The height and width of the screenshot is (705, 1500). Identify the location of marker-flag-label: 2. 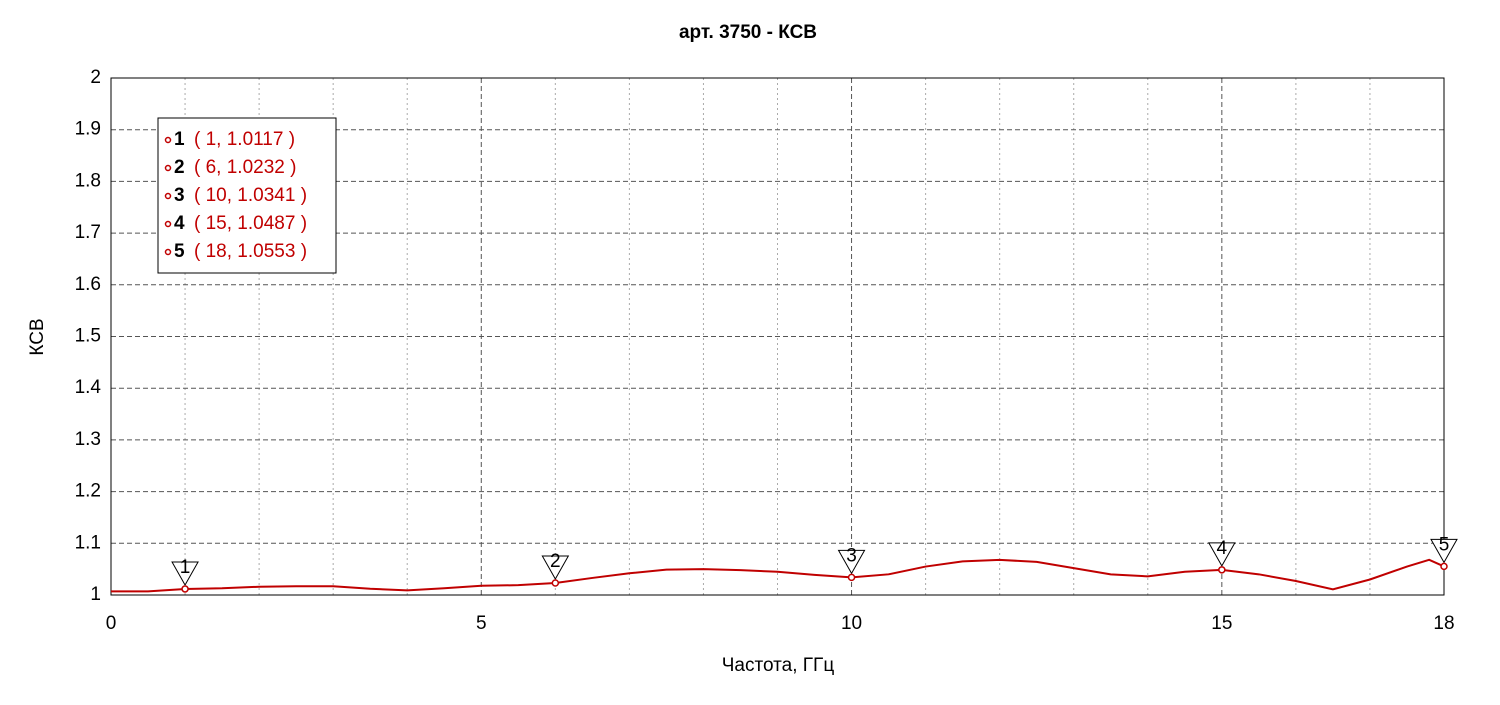
(555, 561).